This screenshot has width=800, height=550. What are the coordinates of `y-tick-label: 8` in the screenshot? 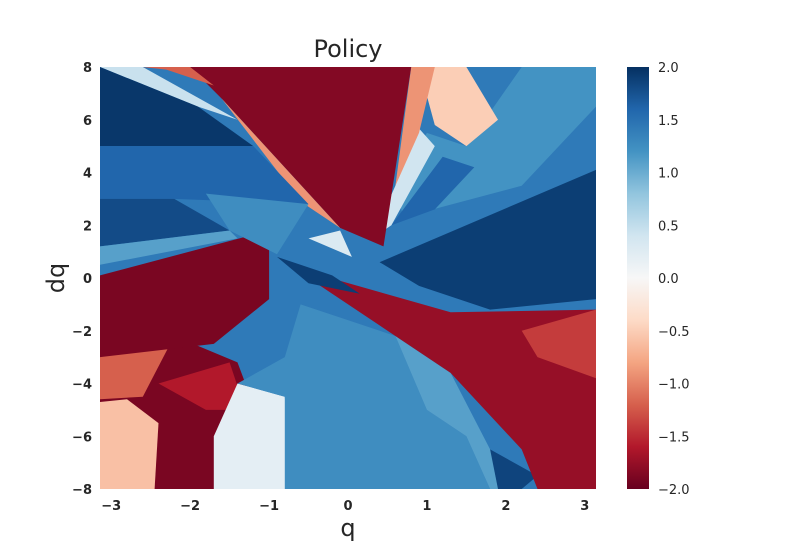 It's located at (87, 68).